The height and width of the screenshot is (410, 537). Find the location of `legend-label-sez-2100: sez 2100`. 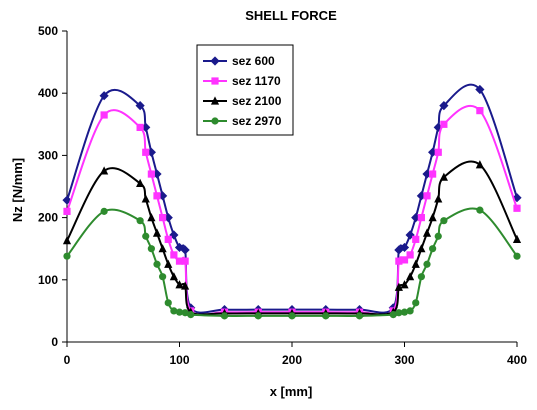

legend-label-sez-2100: sez 2100 is located at coordinates (257, 101).